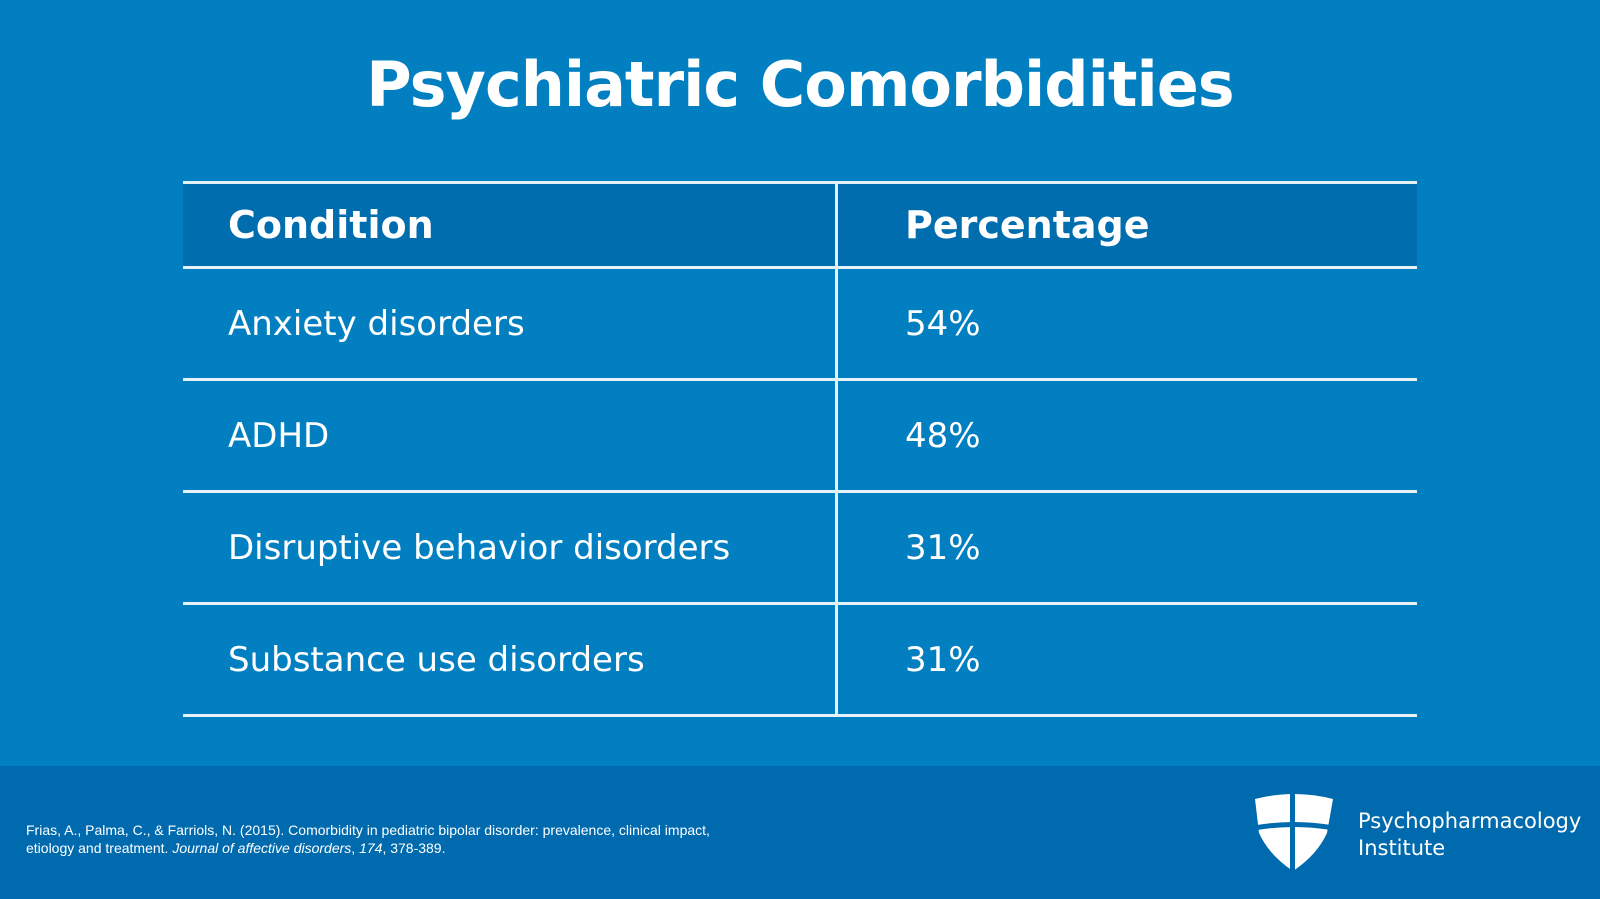 Image resolution: width=1600 pixels, height=899 pixels. What do you see at coordinates (436, 659) in the screenshot?
I see `condition-cell: Substance use disorders` at bounding box center [436, 659].